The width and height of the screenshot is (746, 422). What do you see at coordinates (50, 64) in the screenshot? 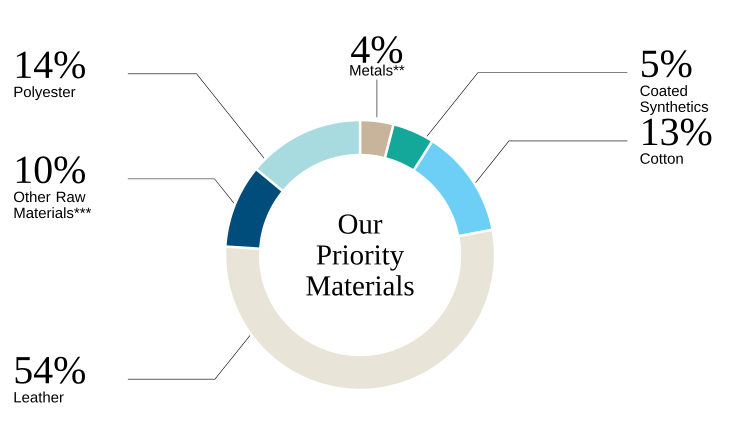
I see `data-label: 14%` at bounding box center [50, 64].